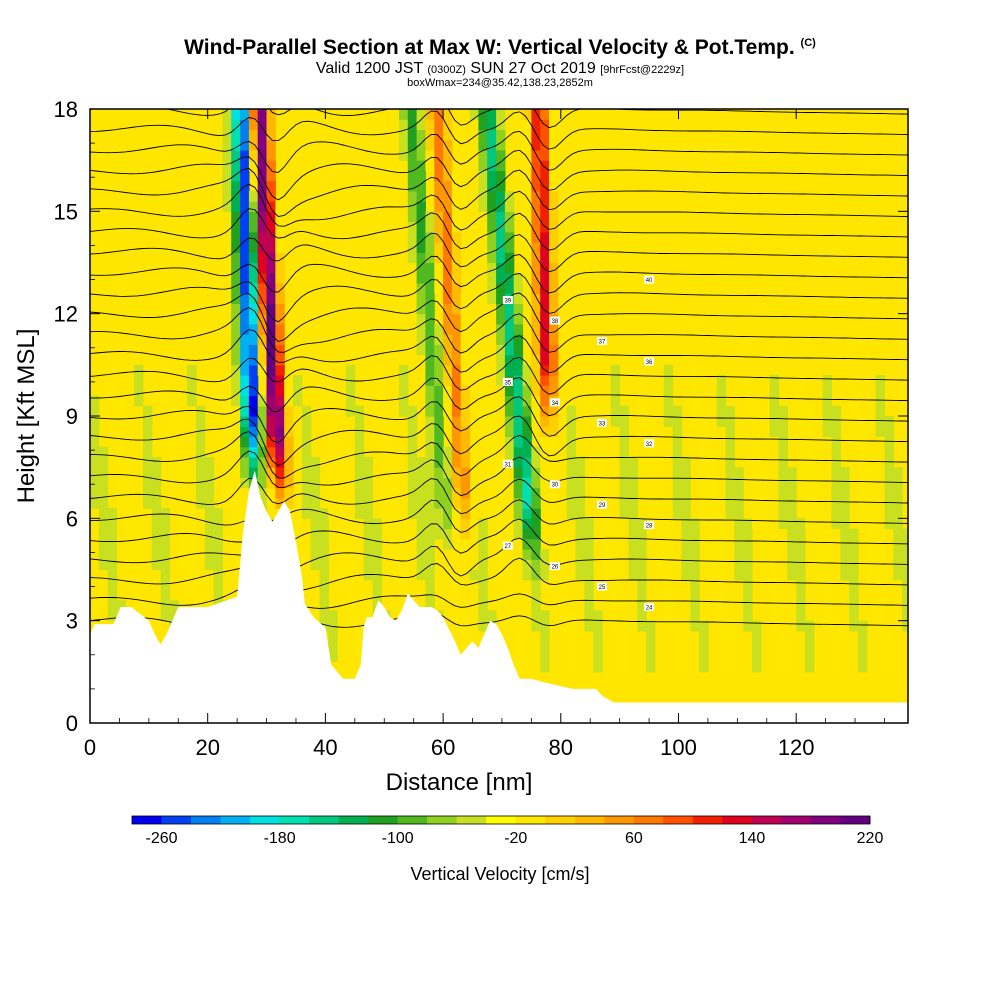 This screenshot has width=1000, height=1000. I want to click on copyright-mark: (C), so click(808, 43).